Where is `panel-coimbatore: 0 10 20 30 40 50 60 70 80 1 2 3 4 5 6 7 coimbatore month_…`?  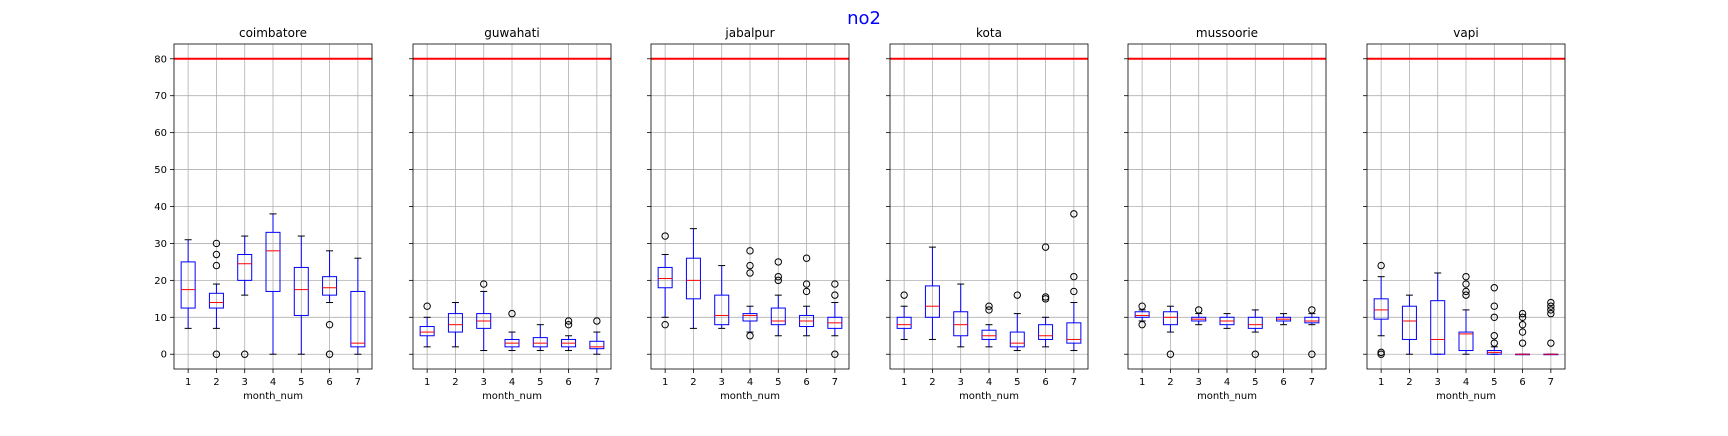
panel-coimbatore: 0 10 20 30 40 50 60 70 80 1 2 3 4 5 6 7 coimbatore month_… is located at coordinates (263, 214).